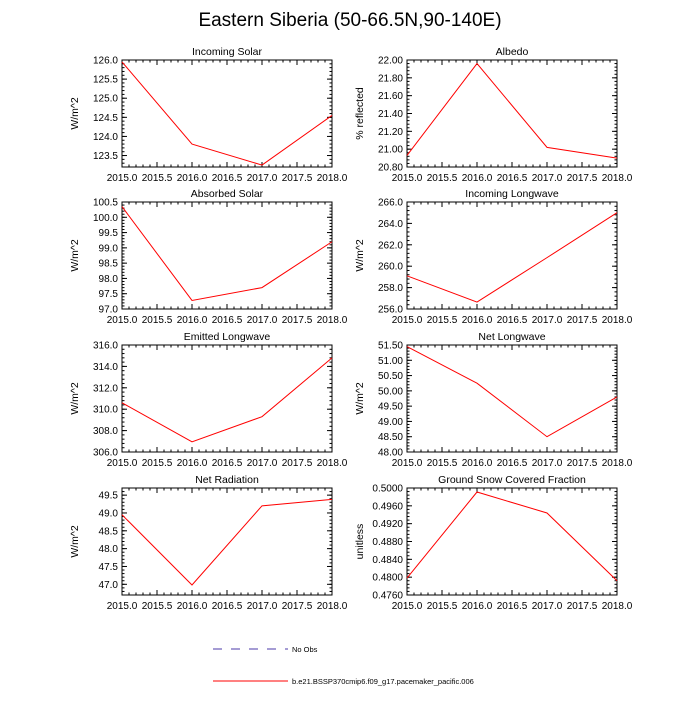 This screenshot has height=705, width=700. What do you see at coordinates (390, 78) in the screenshot?
I see `y-tick-label: 21.80` at bounding box center [390, 78].